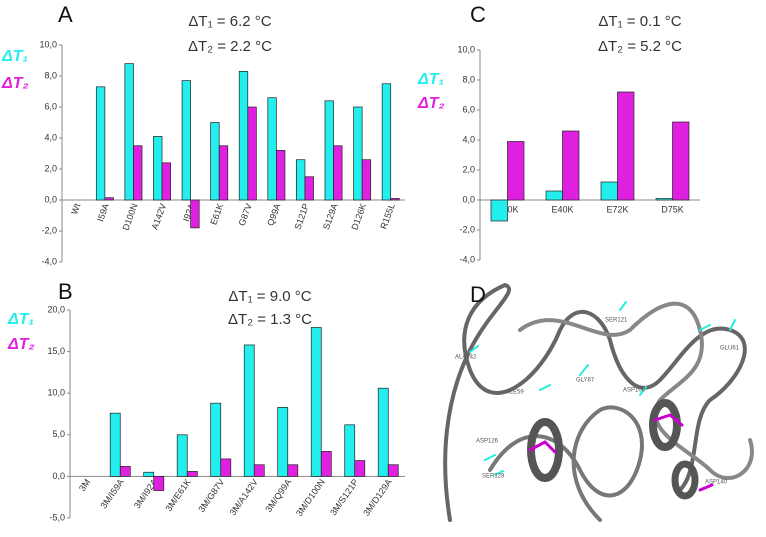 This screenshot has width=766, height=537. What do you see at coordinates (245, 214) in the screenshot?
I see `x-tick-label: G87V` at bounding box center [245, 214].